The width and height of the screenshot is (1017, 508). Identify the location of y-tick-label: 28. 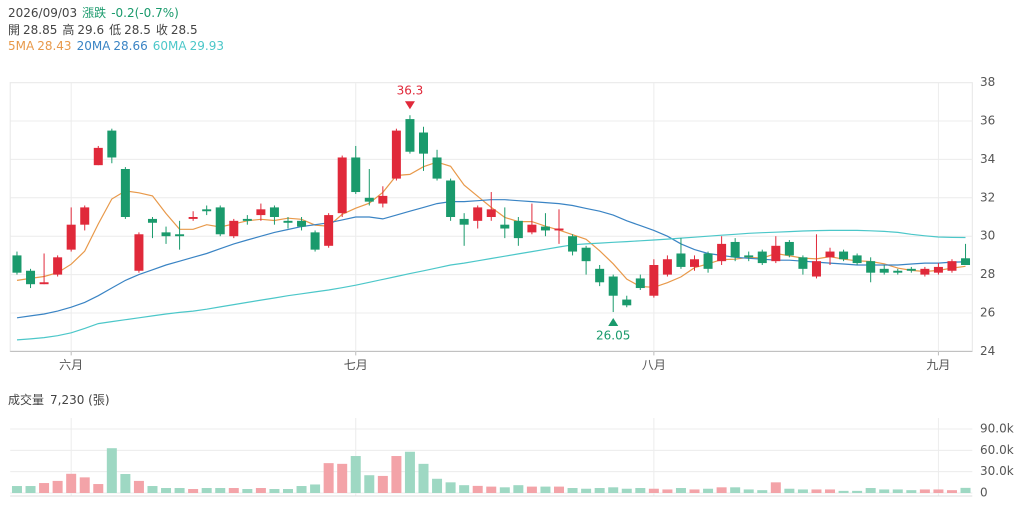
(987, 274).